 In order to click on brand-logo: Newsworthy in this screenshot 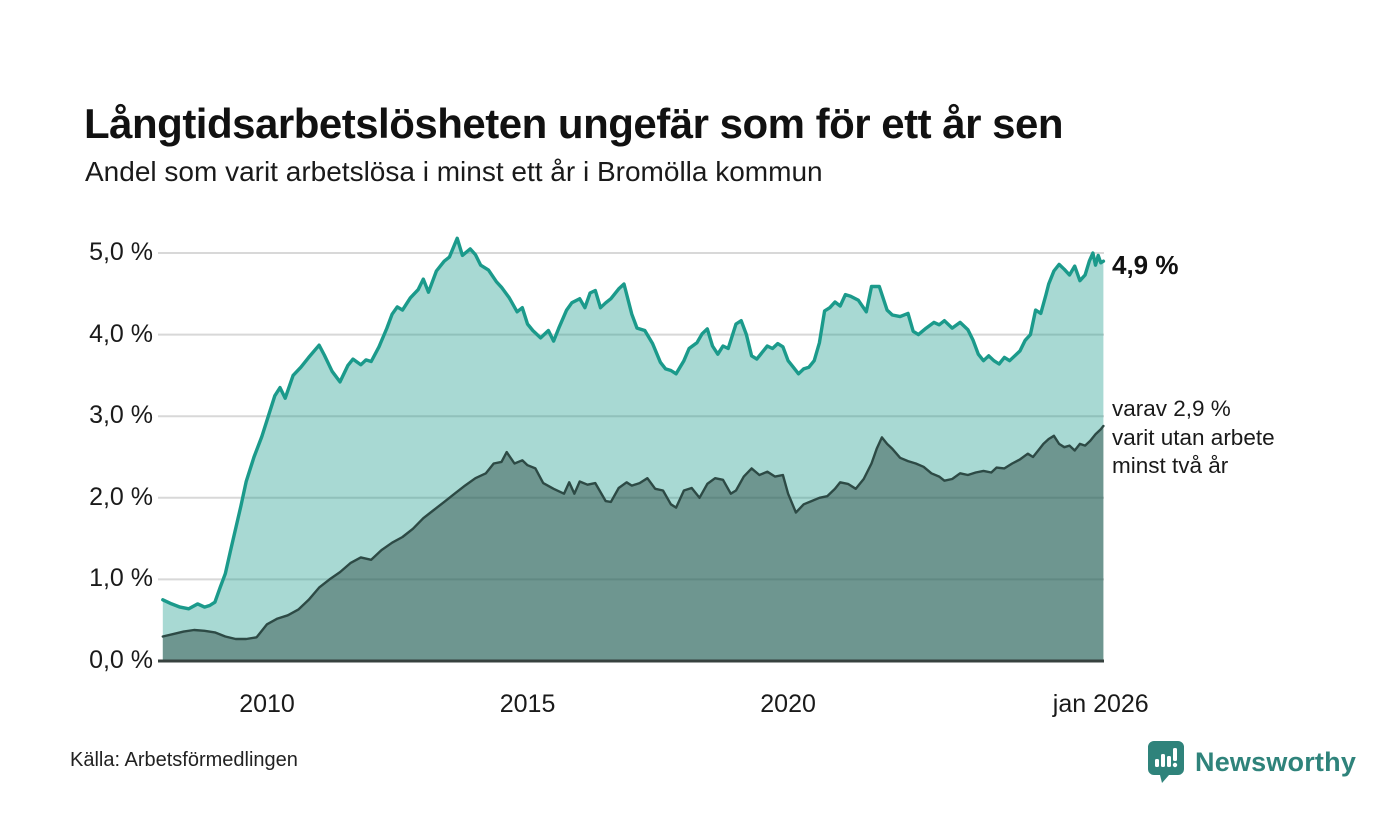, I will do `click(1251, 762)`.